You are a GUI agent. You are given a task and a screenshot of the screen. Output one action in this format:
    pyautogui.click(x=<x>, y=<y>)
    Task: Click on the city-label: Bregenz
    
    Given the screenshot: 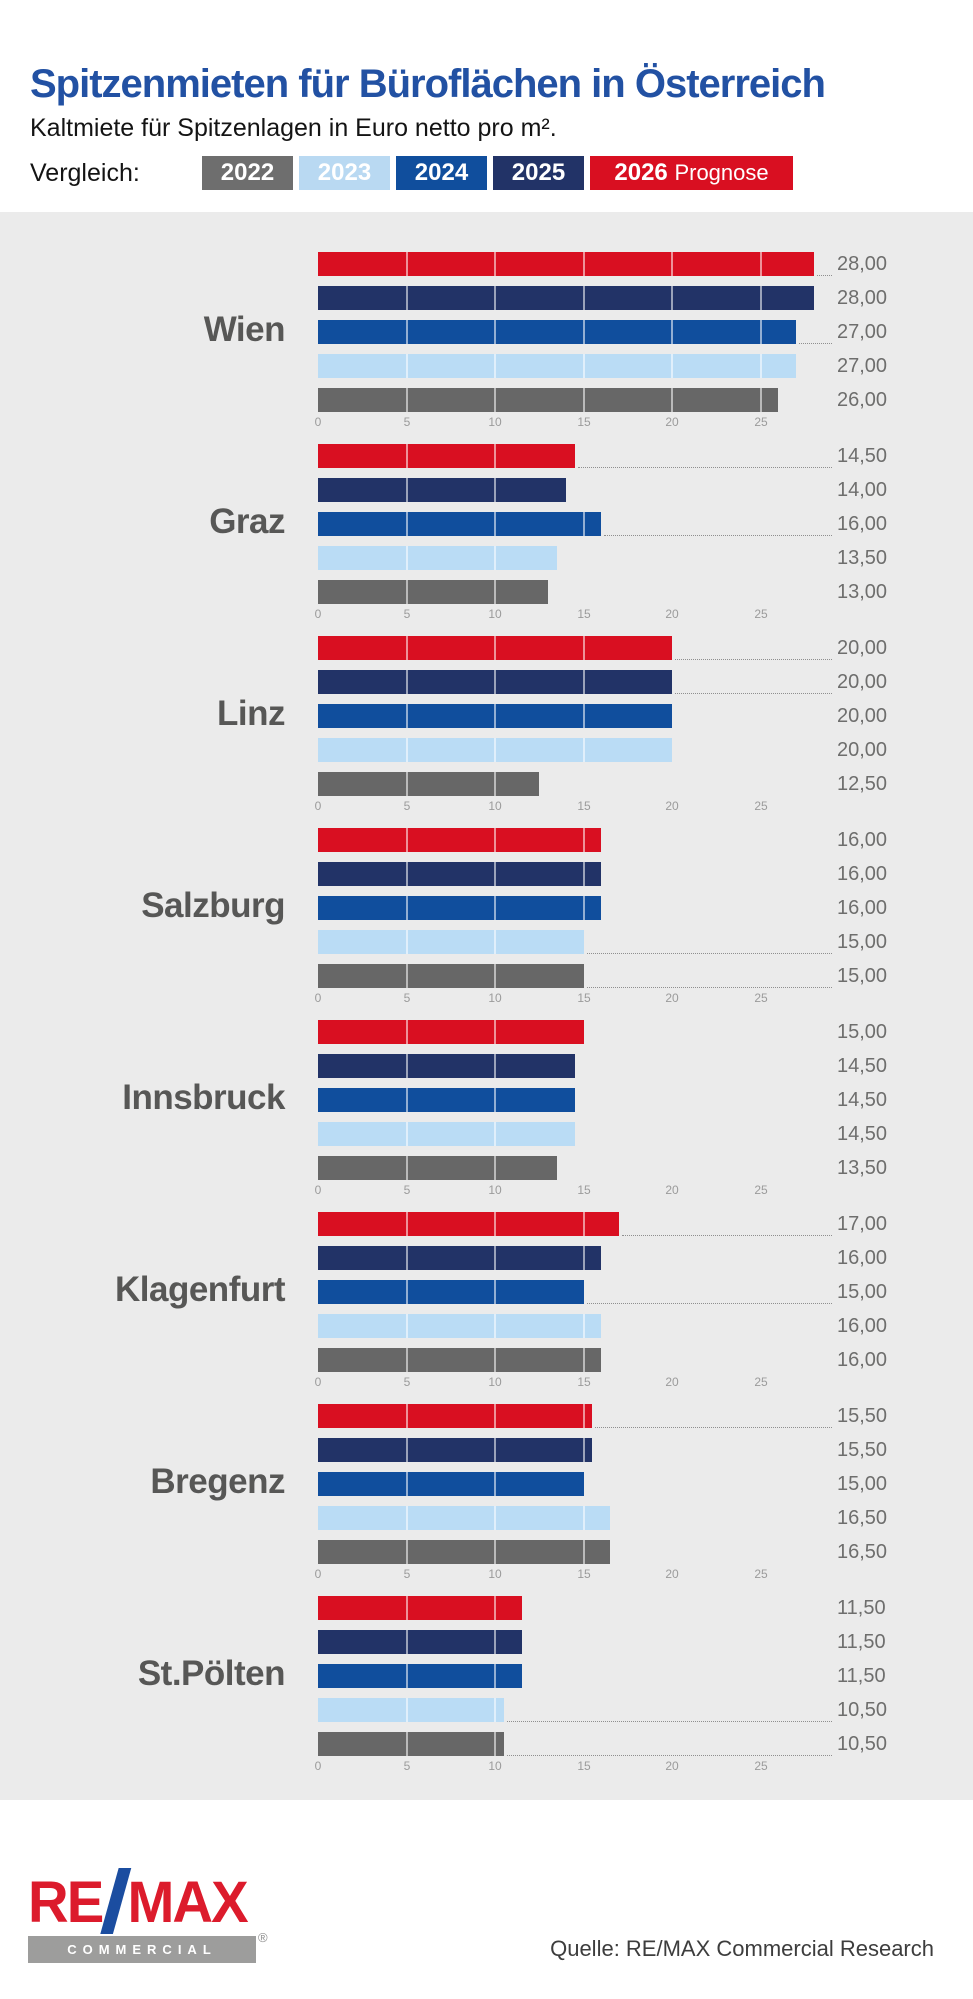 What is the action you would take?
    pyautogui.click(x=217, y=1481)
    